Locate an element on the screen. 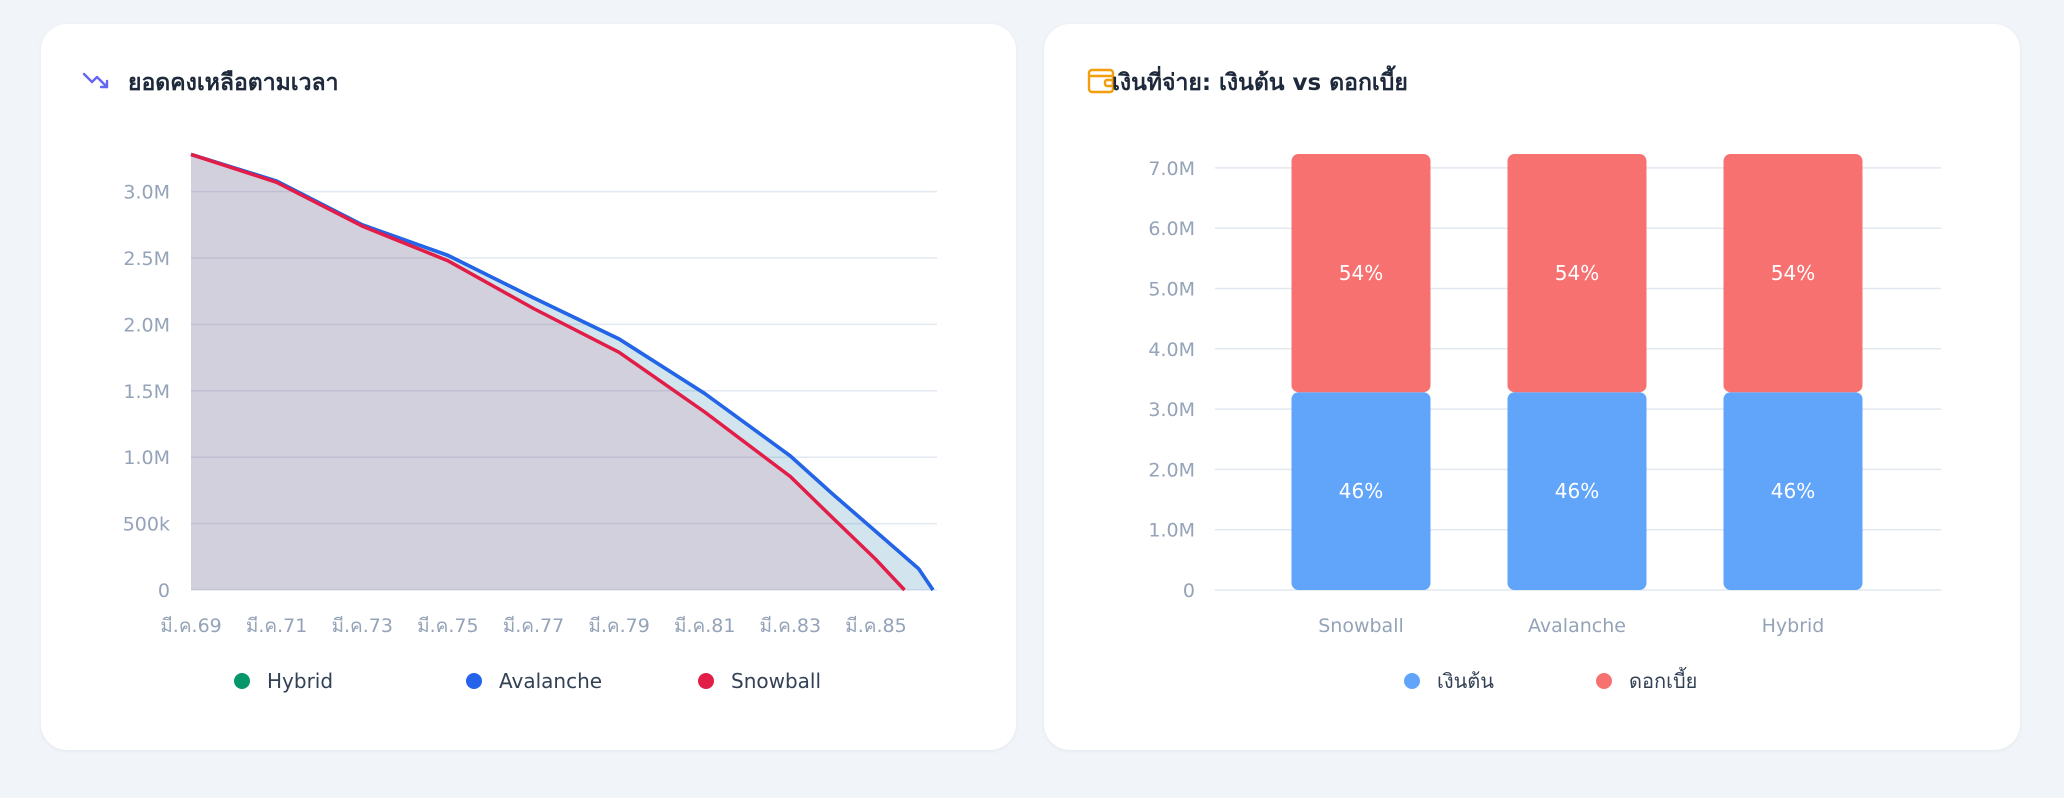  bar-avalanche-interest is located at coordinates (1577, 273).